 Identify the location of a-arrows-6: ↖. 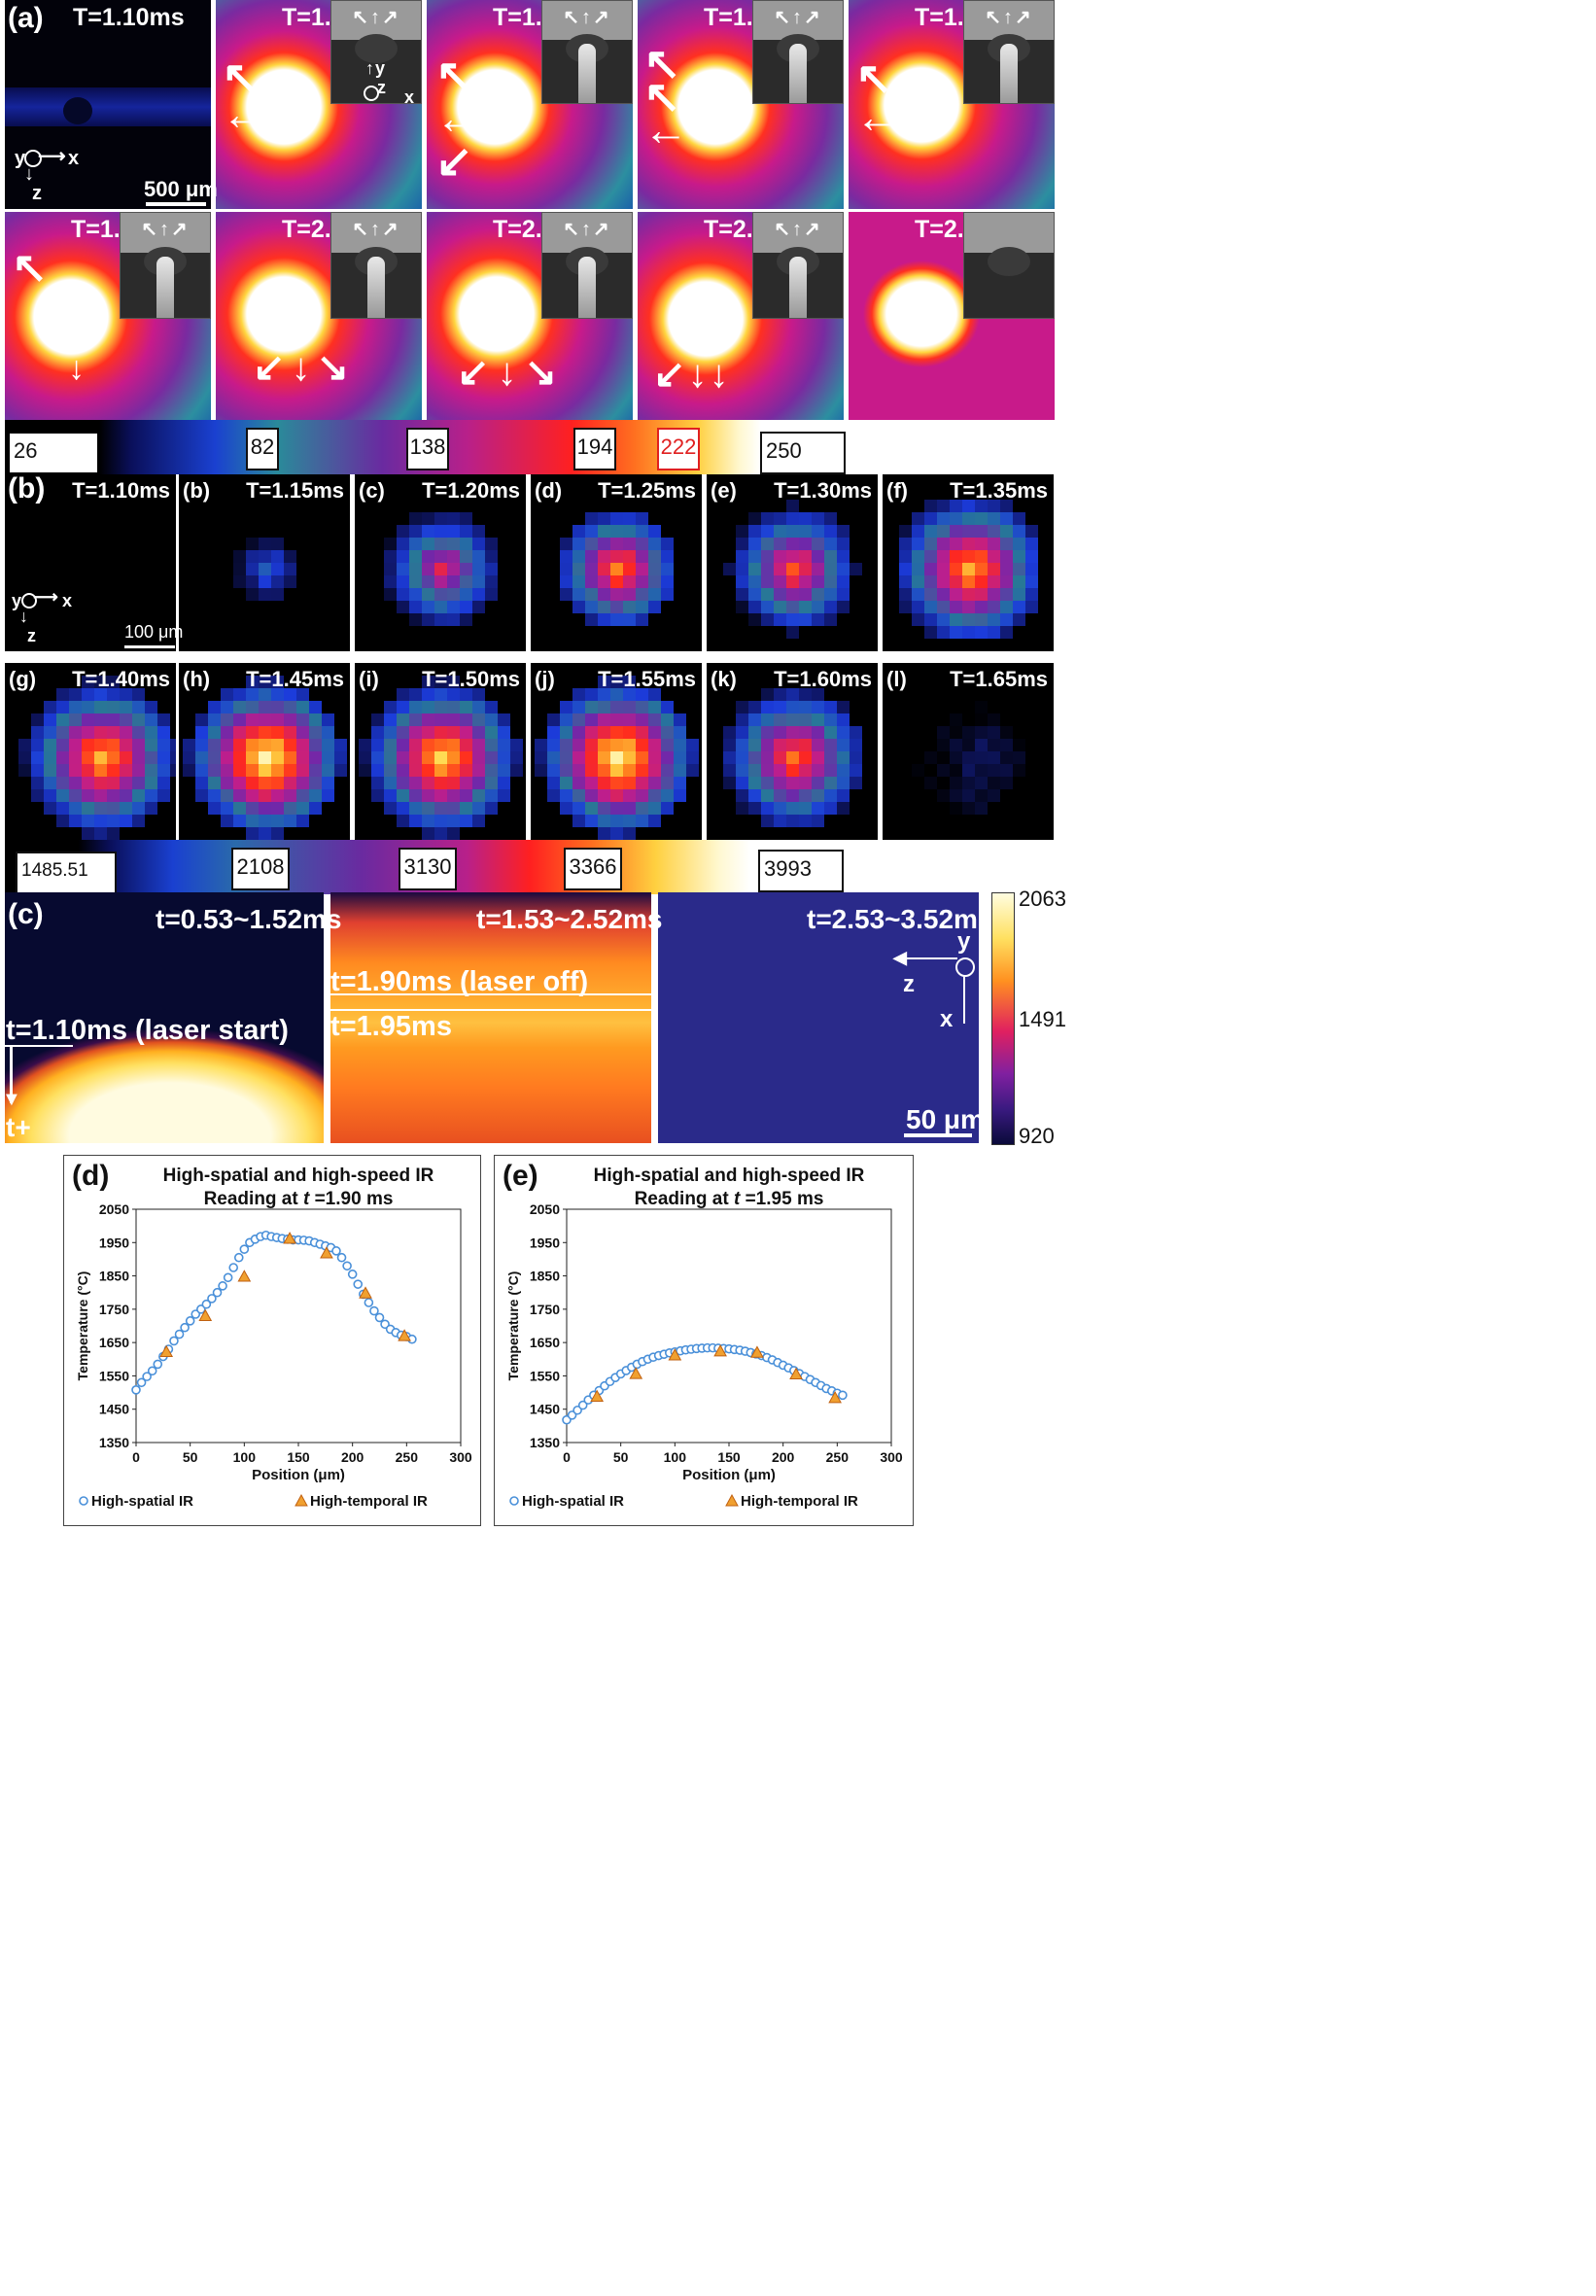
(30, 268).